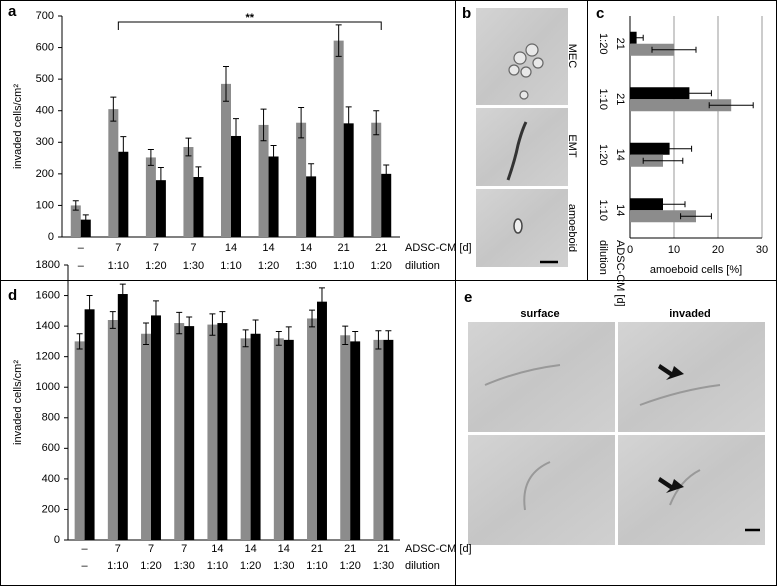  Describe the element at coordinates (51, 479) in the screenshot. I see `y-tick-label: 400` at that location.